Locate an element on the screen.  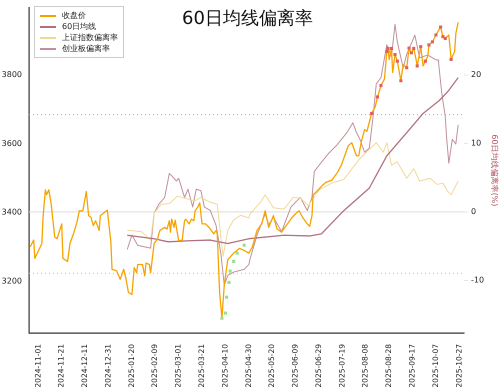
chart-title: 60日均线偏离率 is located at coordinates (247, 18).